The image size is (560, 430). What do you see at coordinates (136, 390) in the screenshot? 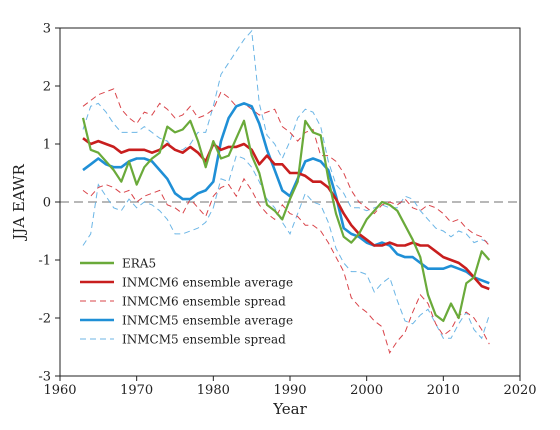
I see `x-tick-label: 1970` at bounding box center [136, 390].